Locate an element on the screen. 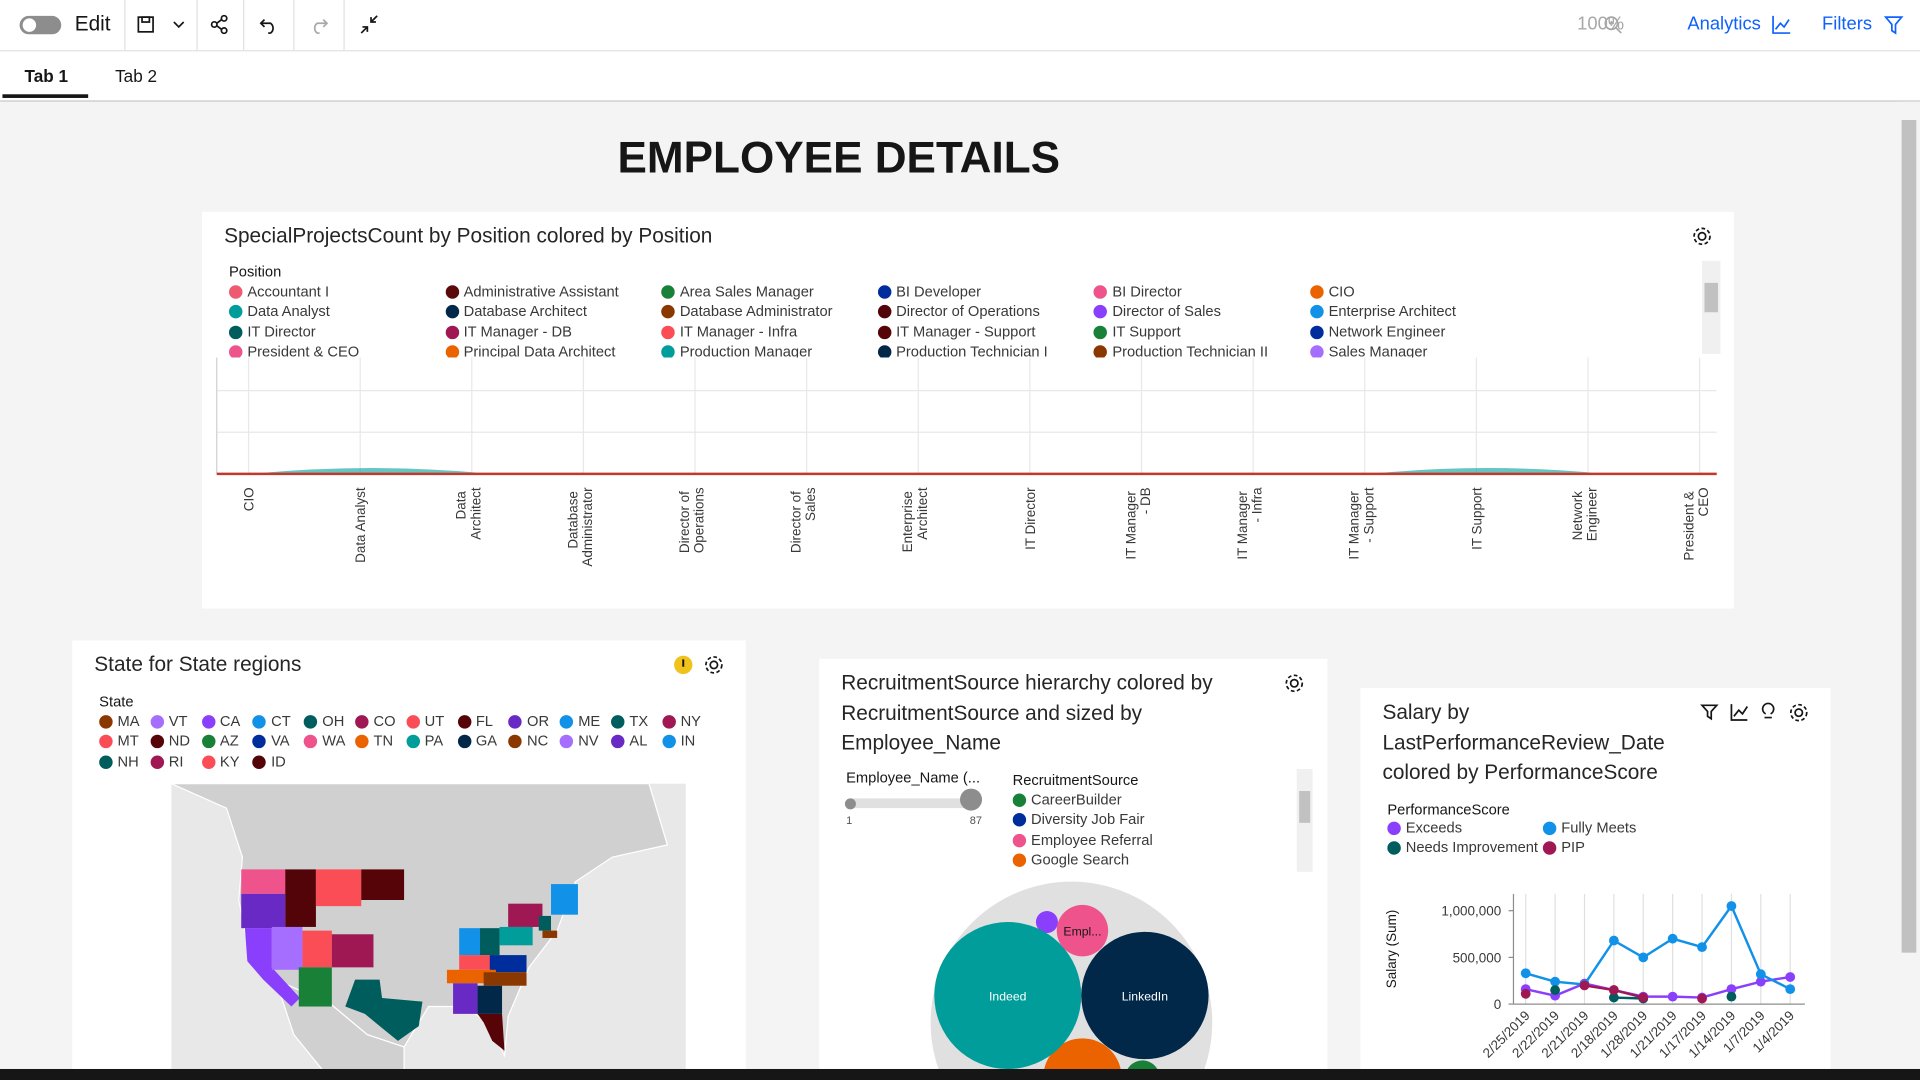 The image size is (1920, 1080). filter-icon is located at coordinates (1709, 712).